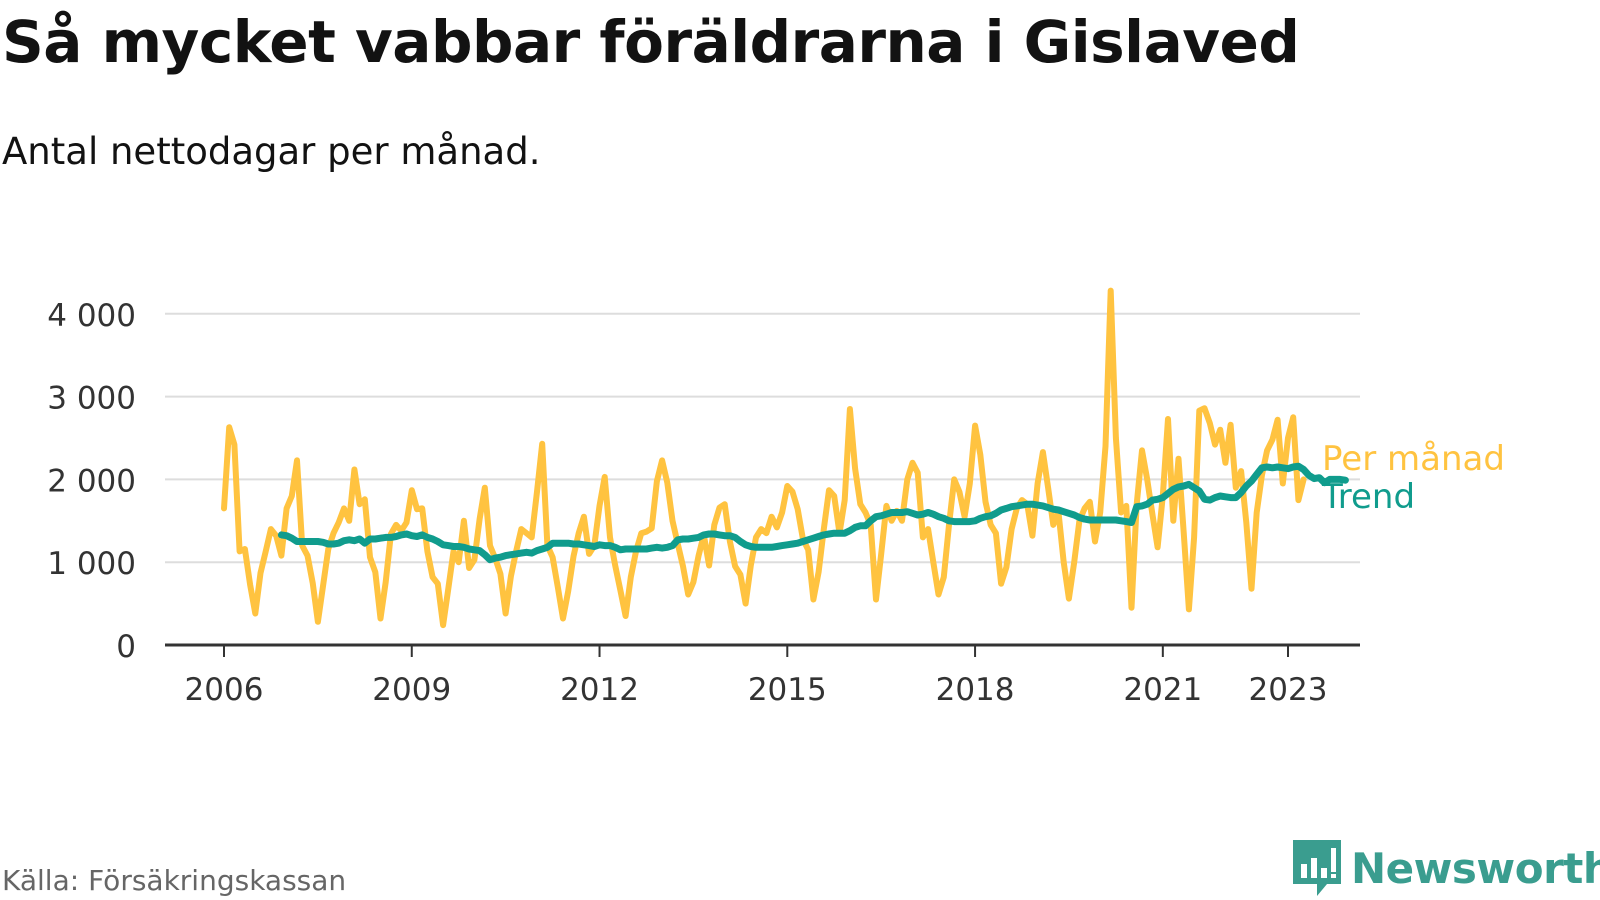  Describe the element at coordinates (787, 690) in the screenshot. I see `x-tick-label: 2015` at that location.